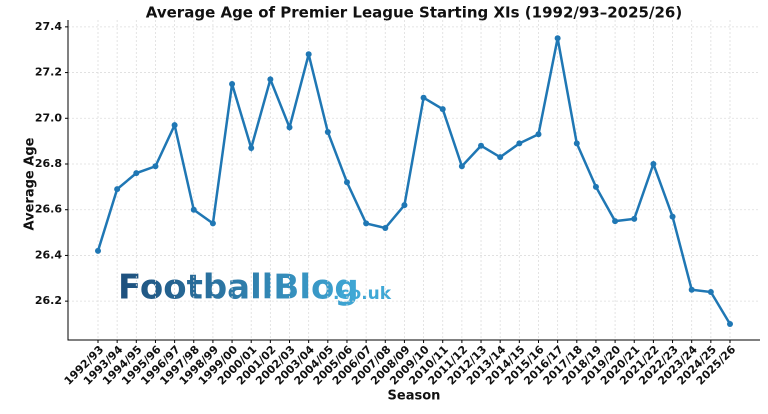 This screenshot has width=768, height=414. What do you see at coordinates (30, 183) in the screenshot?
I see `y-axis-label: Average Age` at bounding box center [30, 183].